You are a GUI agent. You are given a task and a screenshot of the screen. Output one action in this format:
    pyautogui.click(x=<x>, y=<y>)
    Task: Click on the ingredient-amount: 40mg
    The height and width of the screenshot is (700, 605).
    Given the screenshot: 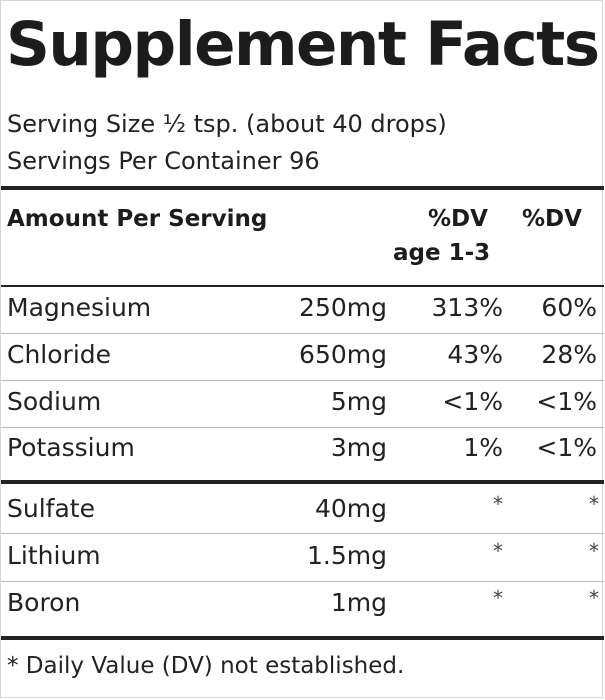 What is the action you would take?
    pyautogui.click(x=350, y=508)
    